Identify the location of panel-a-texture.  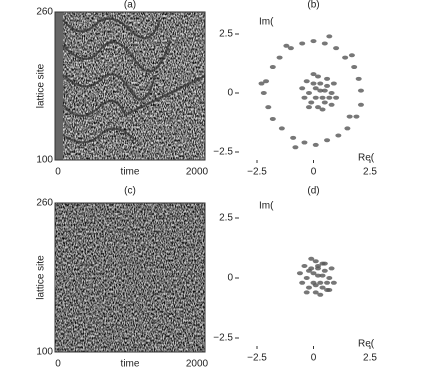
(130, 86).